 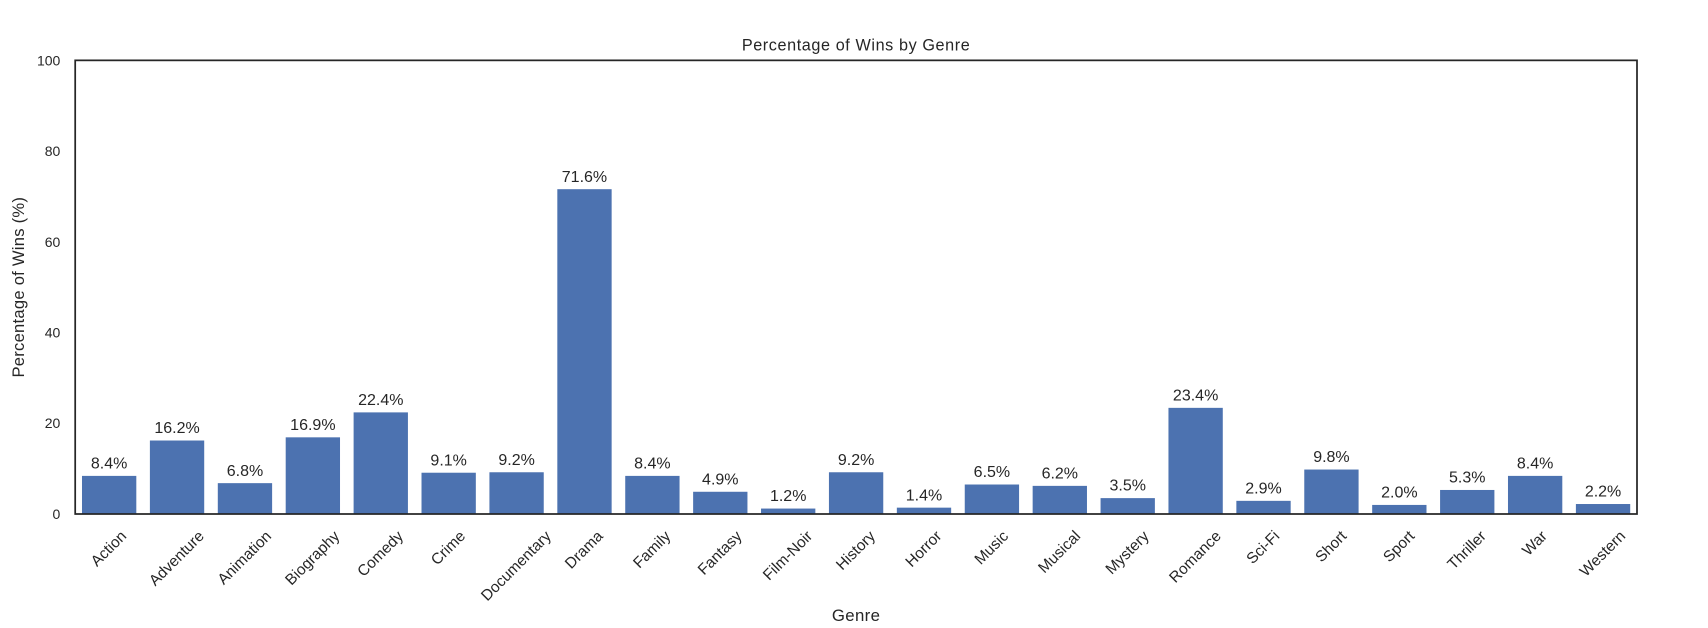 What do you see at coordinates (1127, 486) in the screenshot?
I see `svg-text: 3.5%` at bounding box center [1127, 486].